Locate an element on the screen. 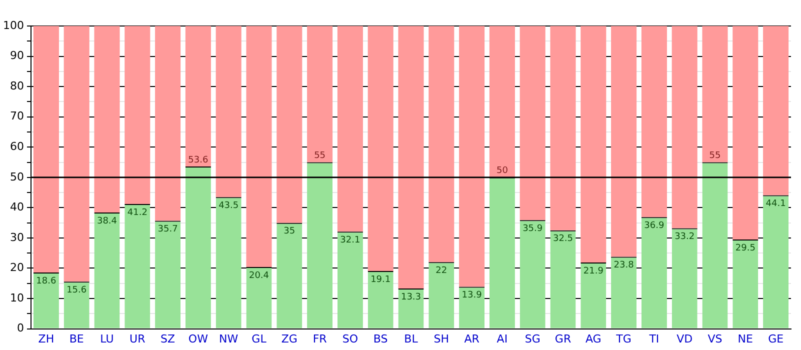 The width and height of the screenshot is (801, 350). x-tick-label: GE is located at coordinates (776, 339).